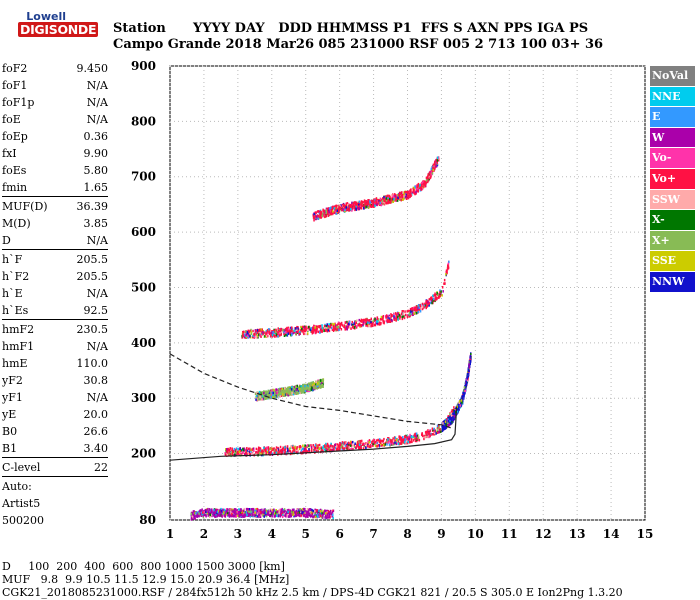 This screenshot has height=600, width=700. I want to click on param-value: 26.6, so click(96, 431).